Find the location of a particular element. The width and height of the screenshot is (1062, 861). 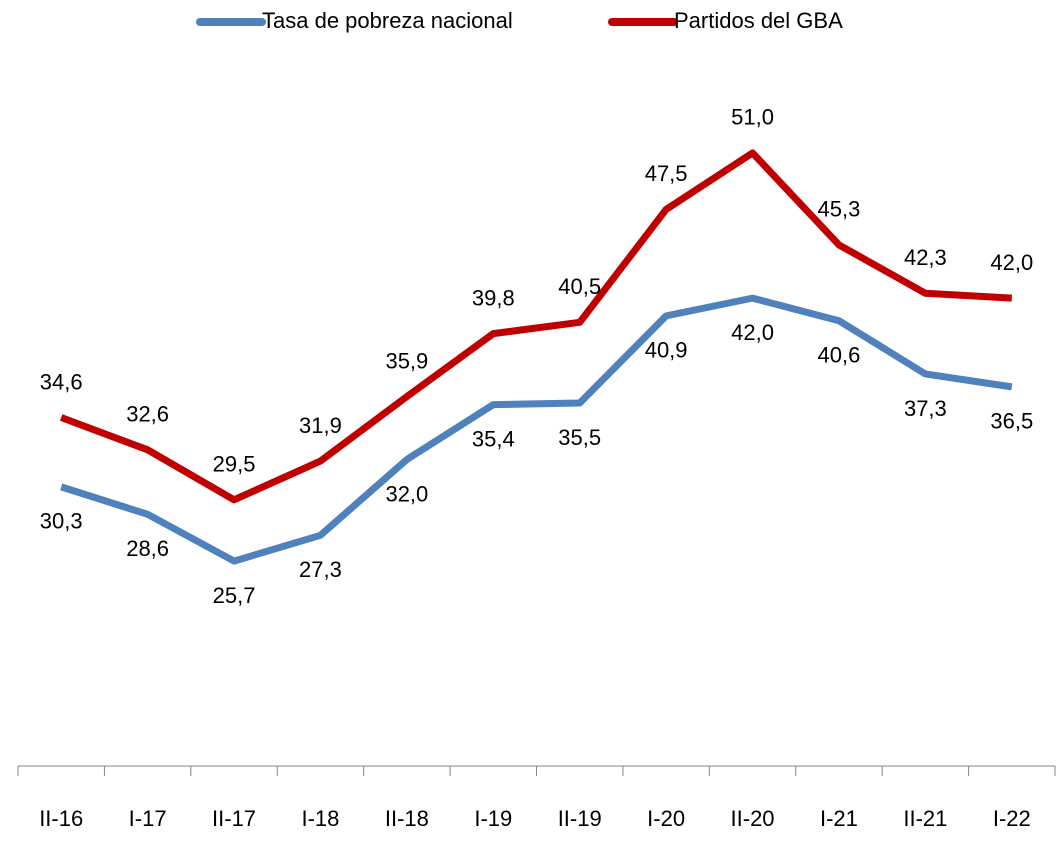

x-tick-label: I-19 is located at coordinates (493, 818).